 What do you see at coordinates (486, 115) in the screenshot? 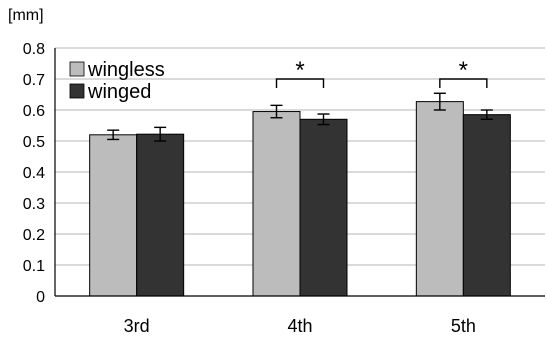
I see `error-bar-winged-5th` at bounding box center [486, 115].